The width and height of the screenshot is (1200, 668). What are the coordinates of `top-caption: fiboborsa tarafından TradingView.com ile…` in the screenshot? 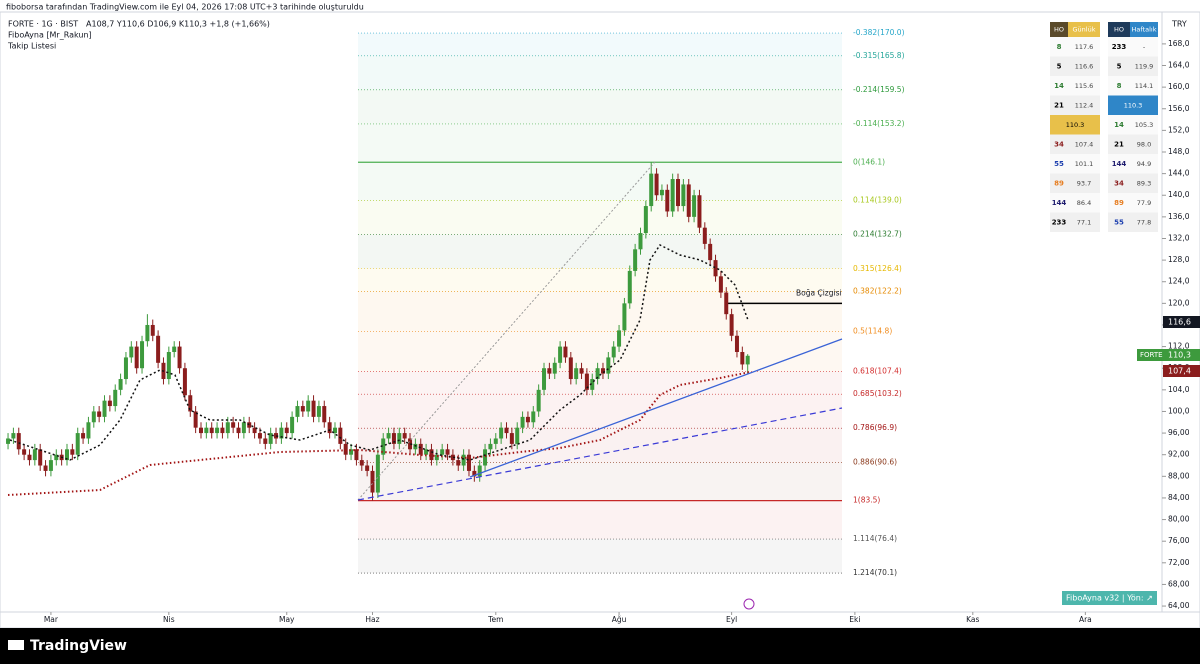 It's located at (185, 7).